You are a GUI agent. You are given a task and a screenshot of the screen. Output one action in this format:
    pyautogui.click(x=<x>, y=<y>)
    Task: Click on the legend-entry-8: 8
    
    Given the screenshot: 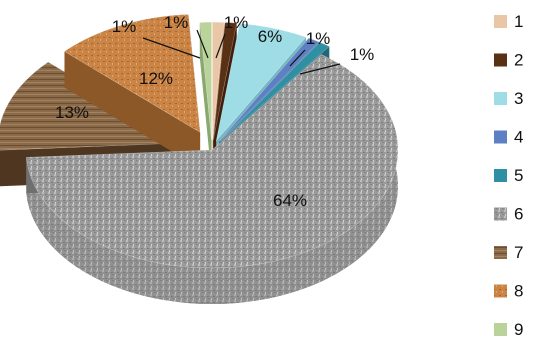 What is the action you would take?
    pyautogui.click(x=508, y=291)
    